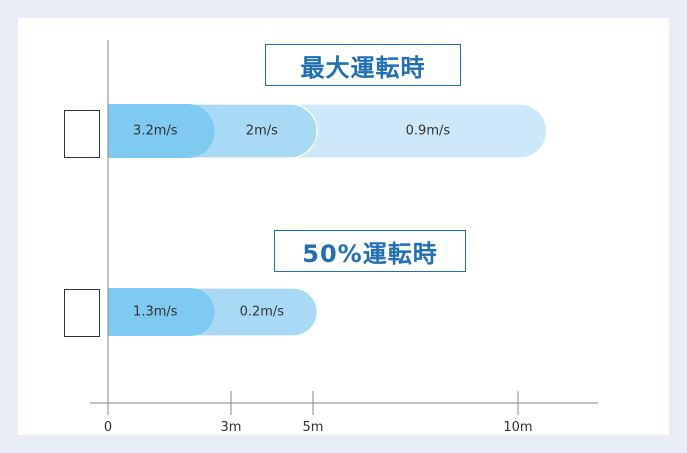  What do you see at coordinates (261, 131) in the screenshot?
I see `segment-label-g0-s1: 2m/s` at bounding box center [261, 131].